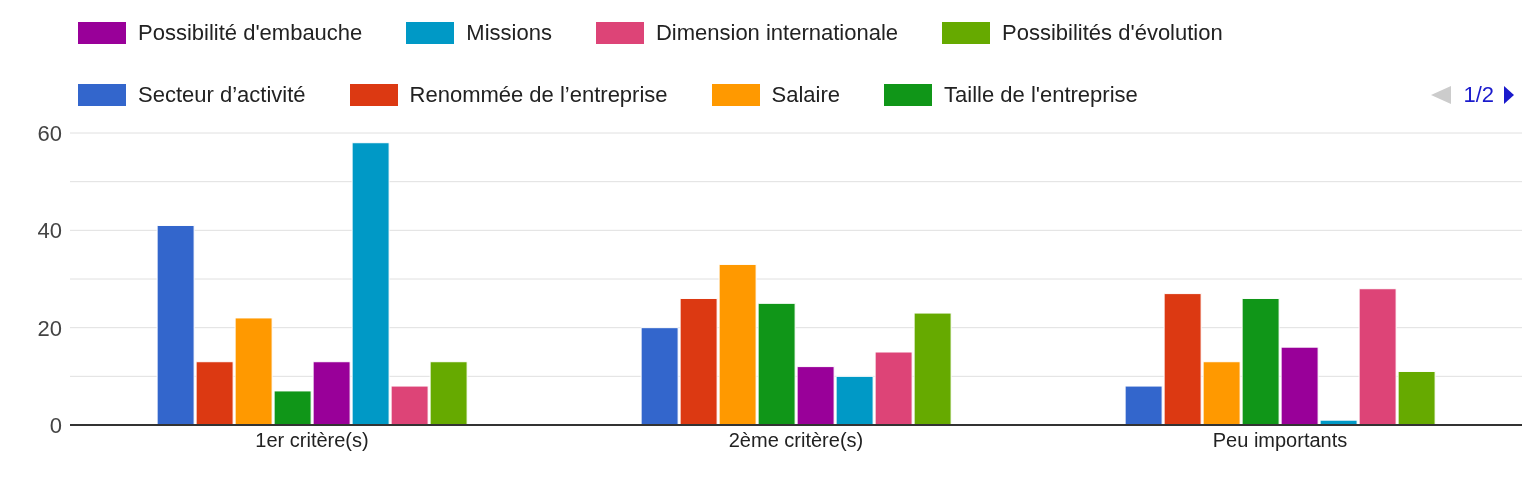  Describe the element at coordinates (509, 33) in the screenshot. I see `legend-label: Missions` at that location.